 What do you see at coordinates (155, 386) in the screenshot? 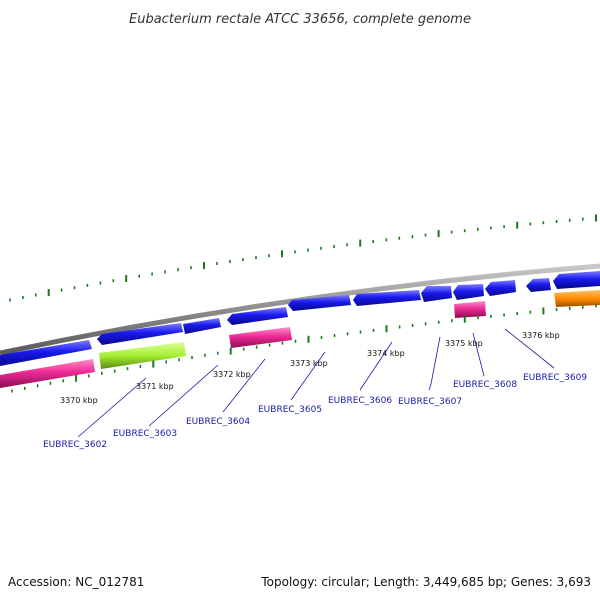
I see `tick-label: 3371 kbp` at bounding box center [155, 386].